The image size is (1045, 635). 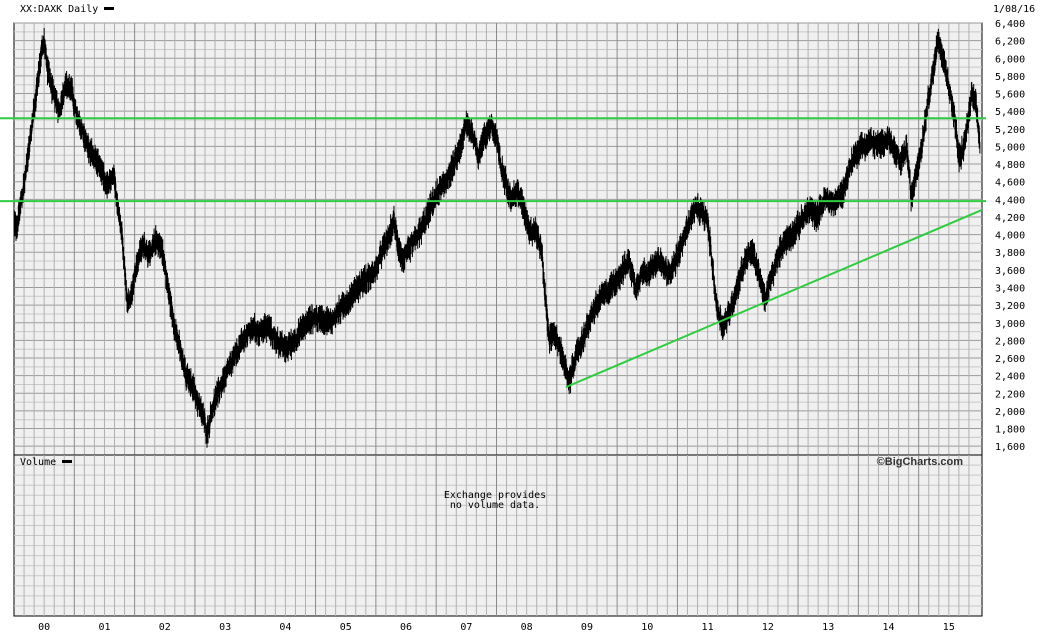 What do you see at coordinates (1010, 42) in the screenshot?
I see `y-tick-label: 6,200` at bounding box center [1010, 42].